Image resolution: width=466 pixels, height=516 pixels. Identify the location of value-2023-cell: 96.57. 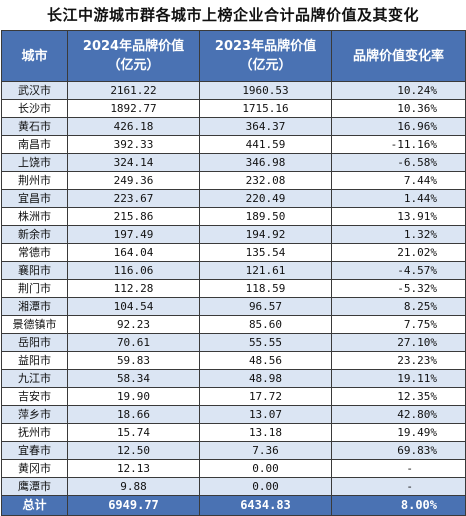
(265, 306).